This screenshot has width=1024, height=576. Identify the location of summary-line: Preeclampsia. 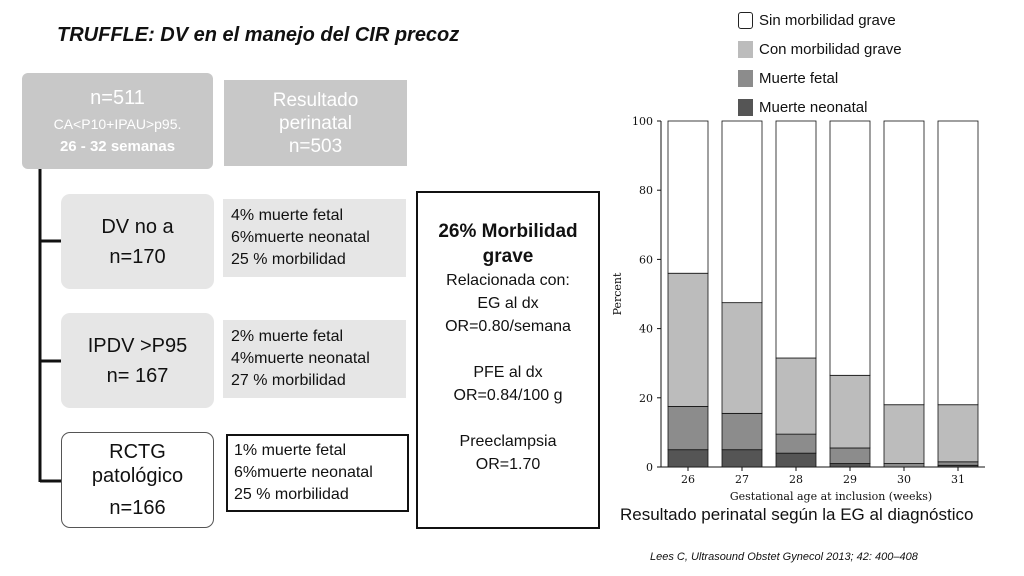
(508, 441).